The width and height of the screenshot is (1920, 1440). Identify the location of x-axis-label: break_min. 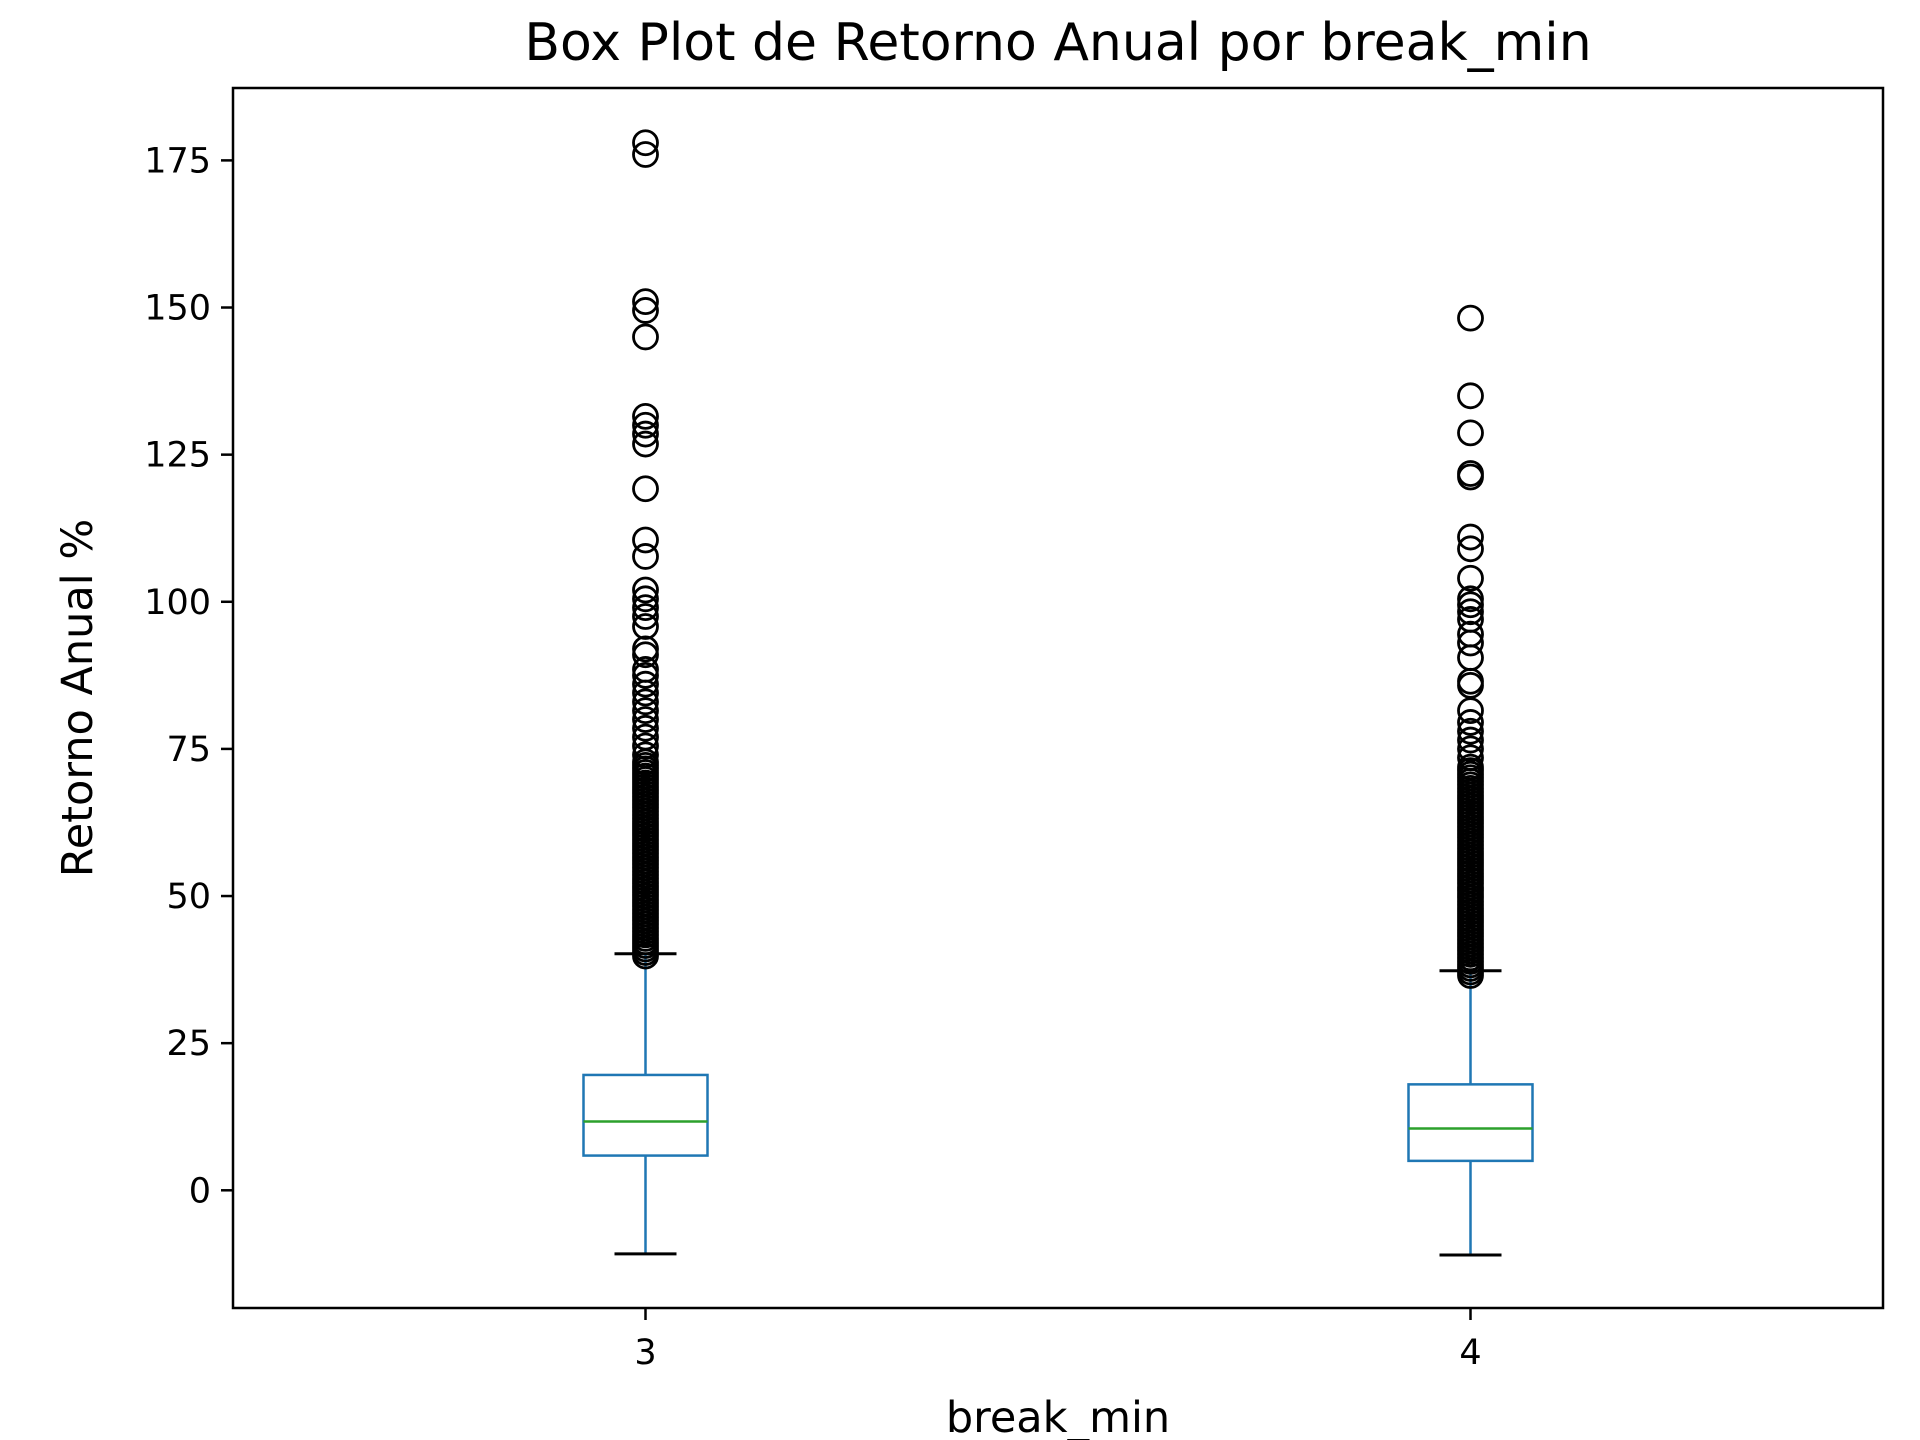
(1058, 1416).